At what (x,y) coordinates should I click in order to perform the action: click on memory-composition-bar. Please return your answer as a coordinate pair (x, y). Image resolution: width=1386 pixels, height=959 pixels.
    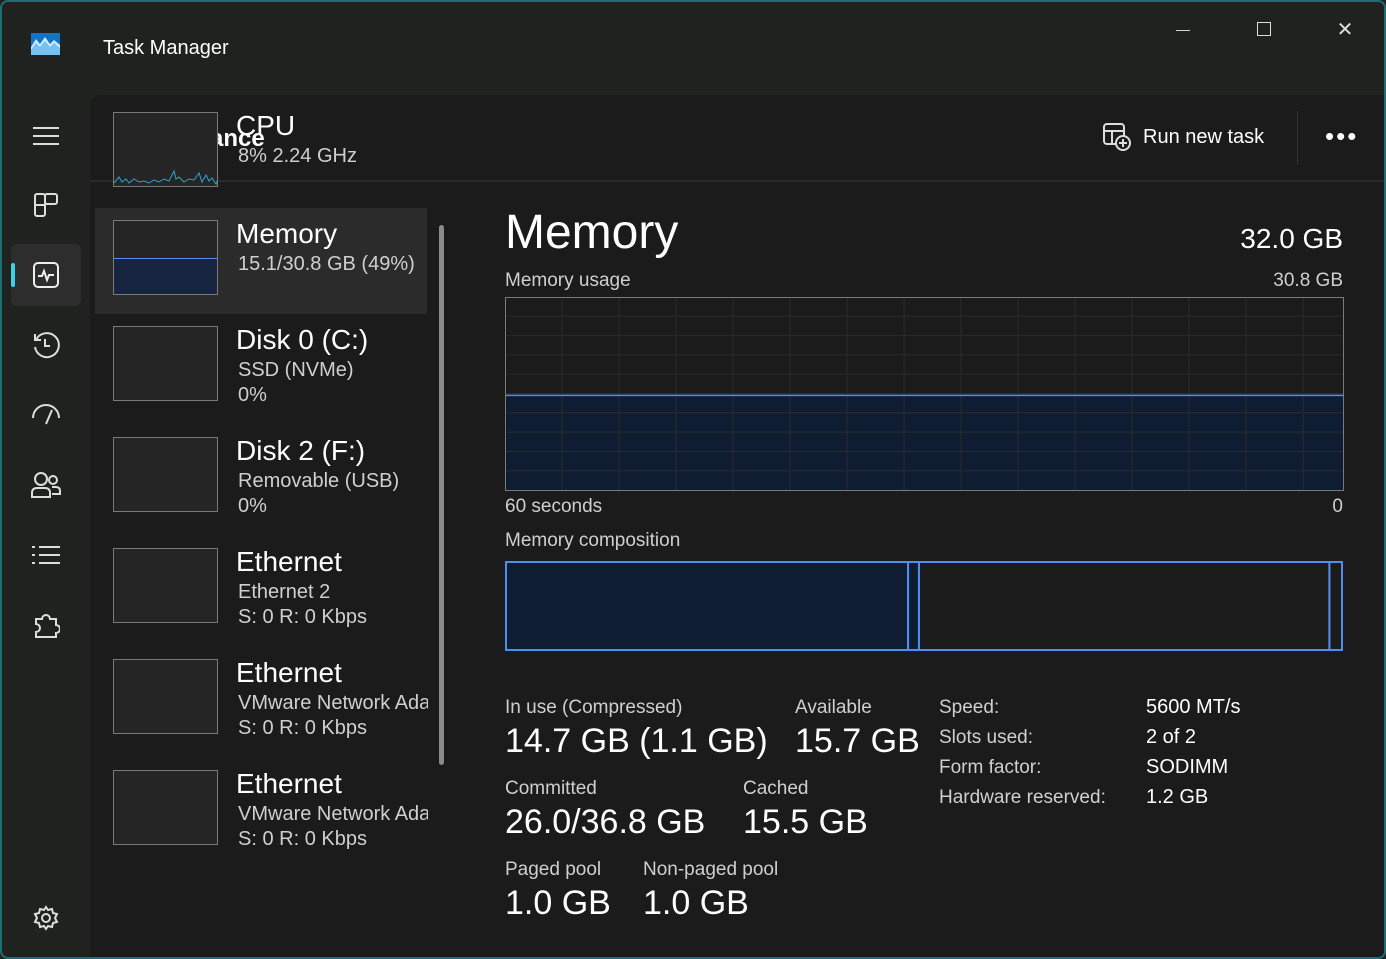
    Looking at the image, I should click on (924, 606).